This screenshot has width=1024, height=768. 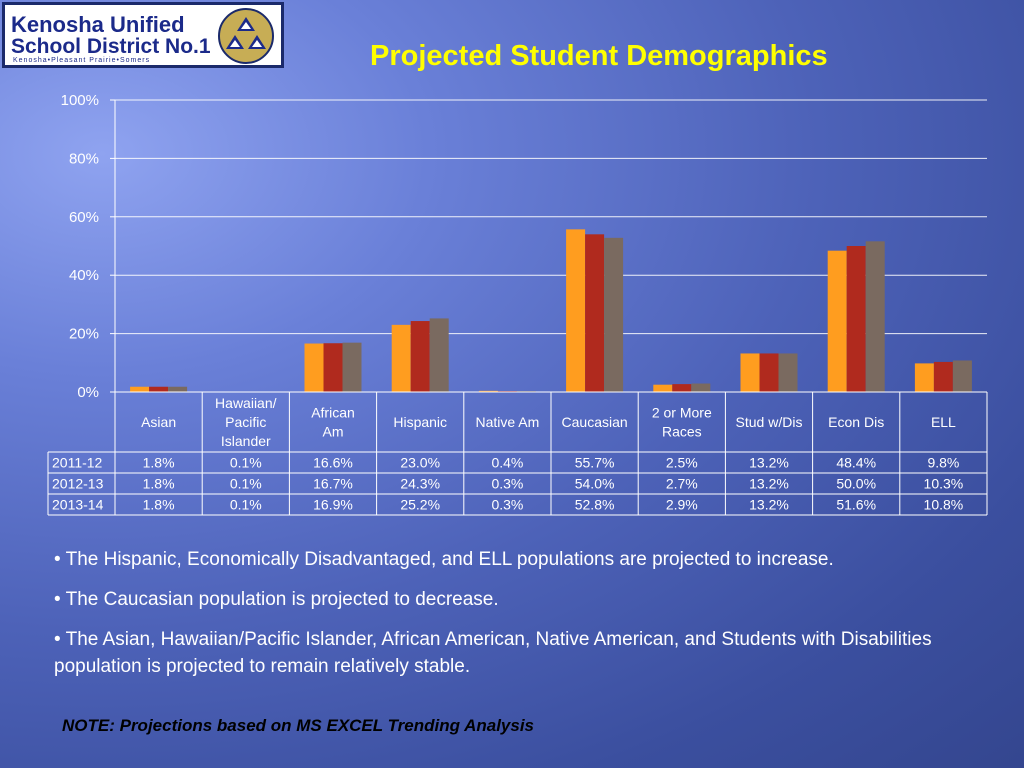 I want to click on category-label: Hawaiian/Pacific Islander, so click(x=246, y=422).